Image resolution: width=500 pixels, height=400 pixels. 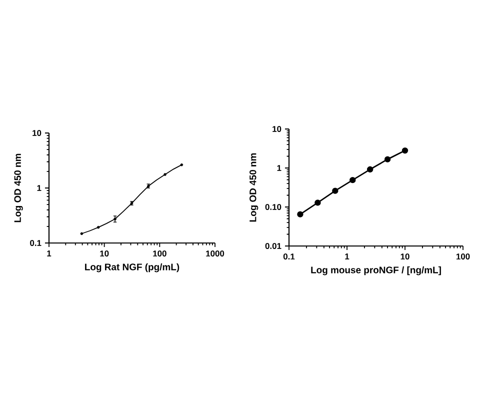 I want to click on x-axis-title: Log Rat NGF (pg/mL), so click(x=132, y=267).